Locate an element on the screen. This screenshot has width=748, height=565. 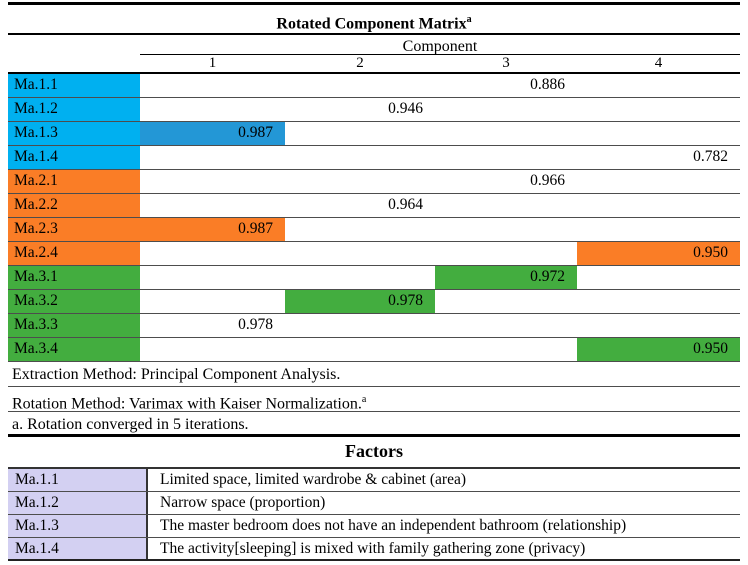
footnote-superscript: a is located at coordinates (364, 399).